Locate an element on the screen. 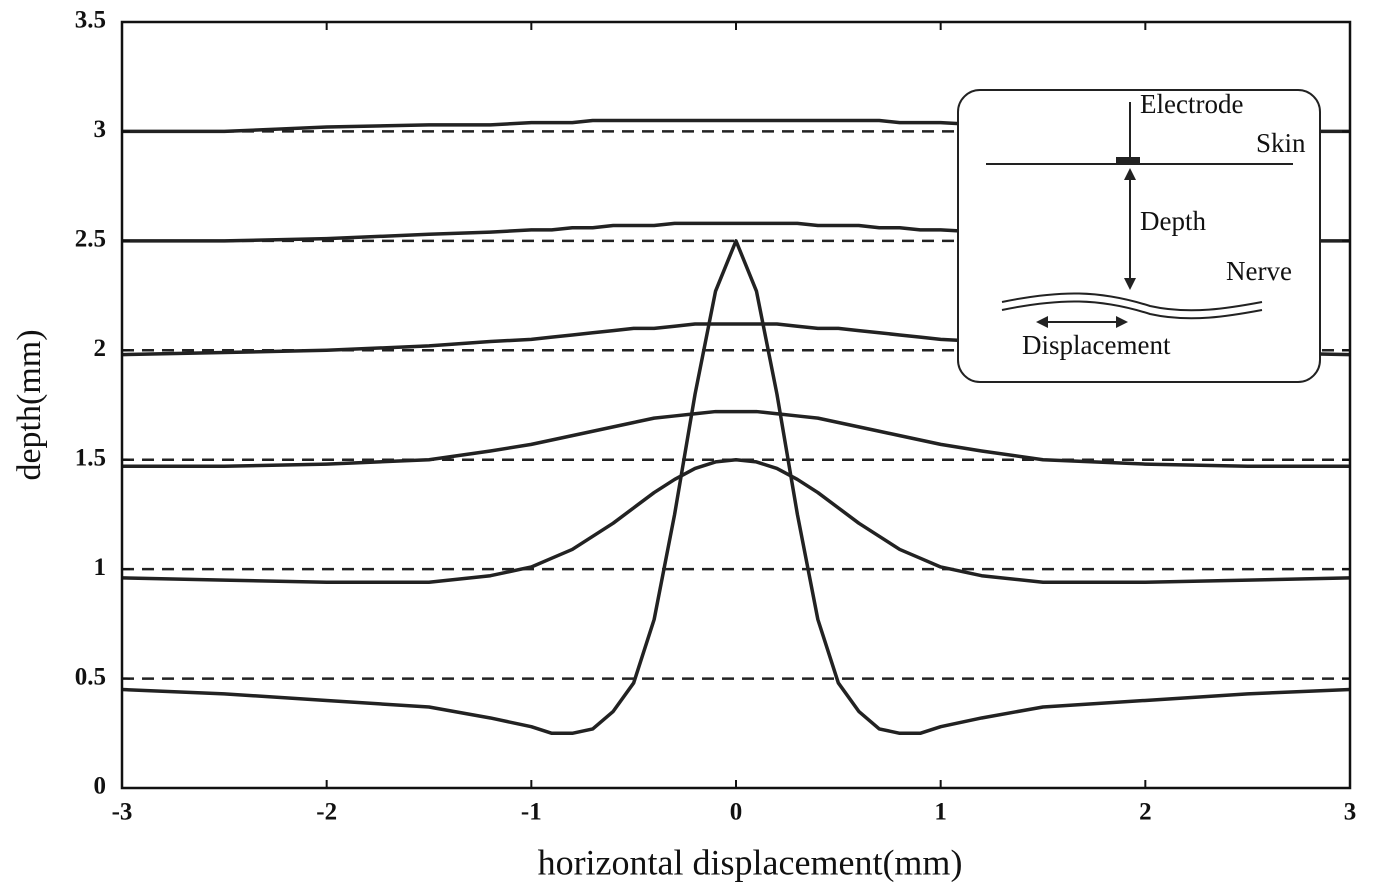 The width and height of the screenshot is (1378, 892). y-tick-label: 1.5 is located at coordinates (90, 457).